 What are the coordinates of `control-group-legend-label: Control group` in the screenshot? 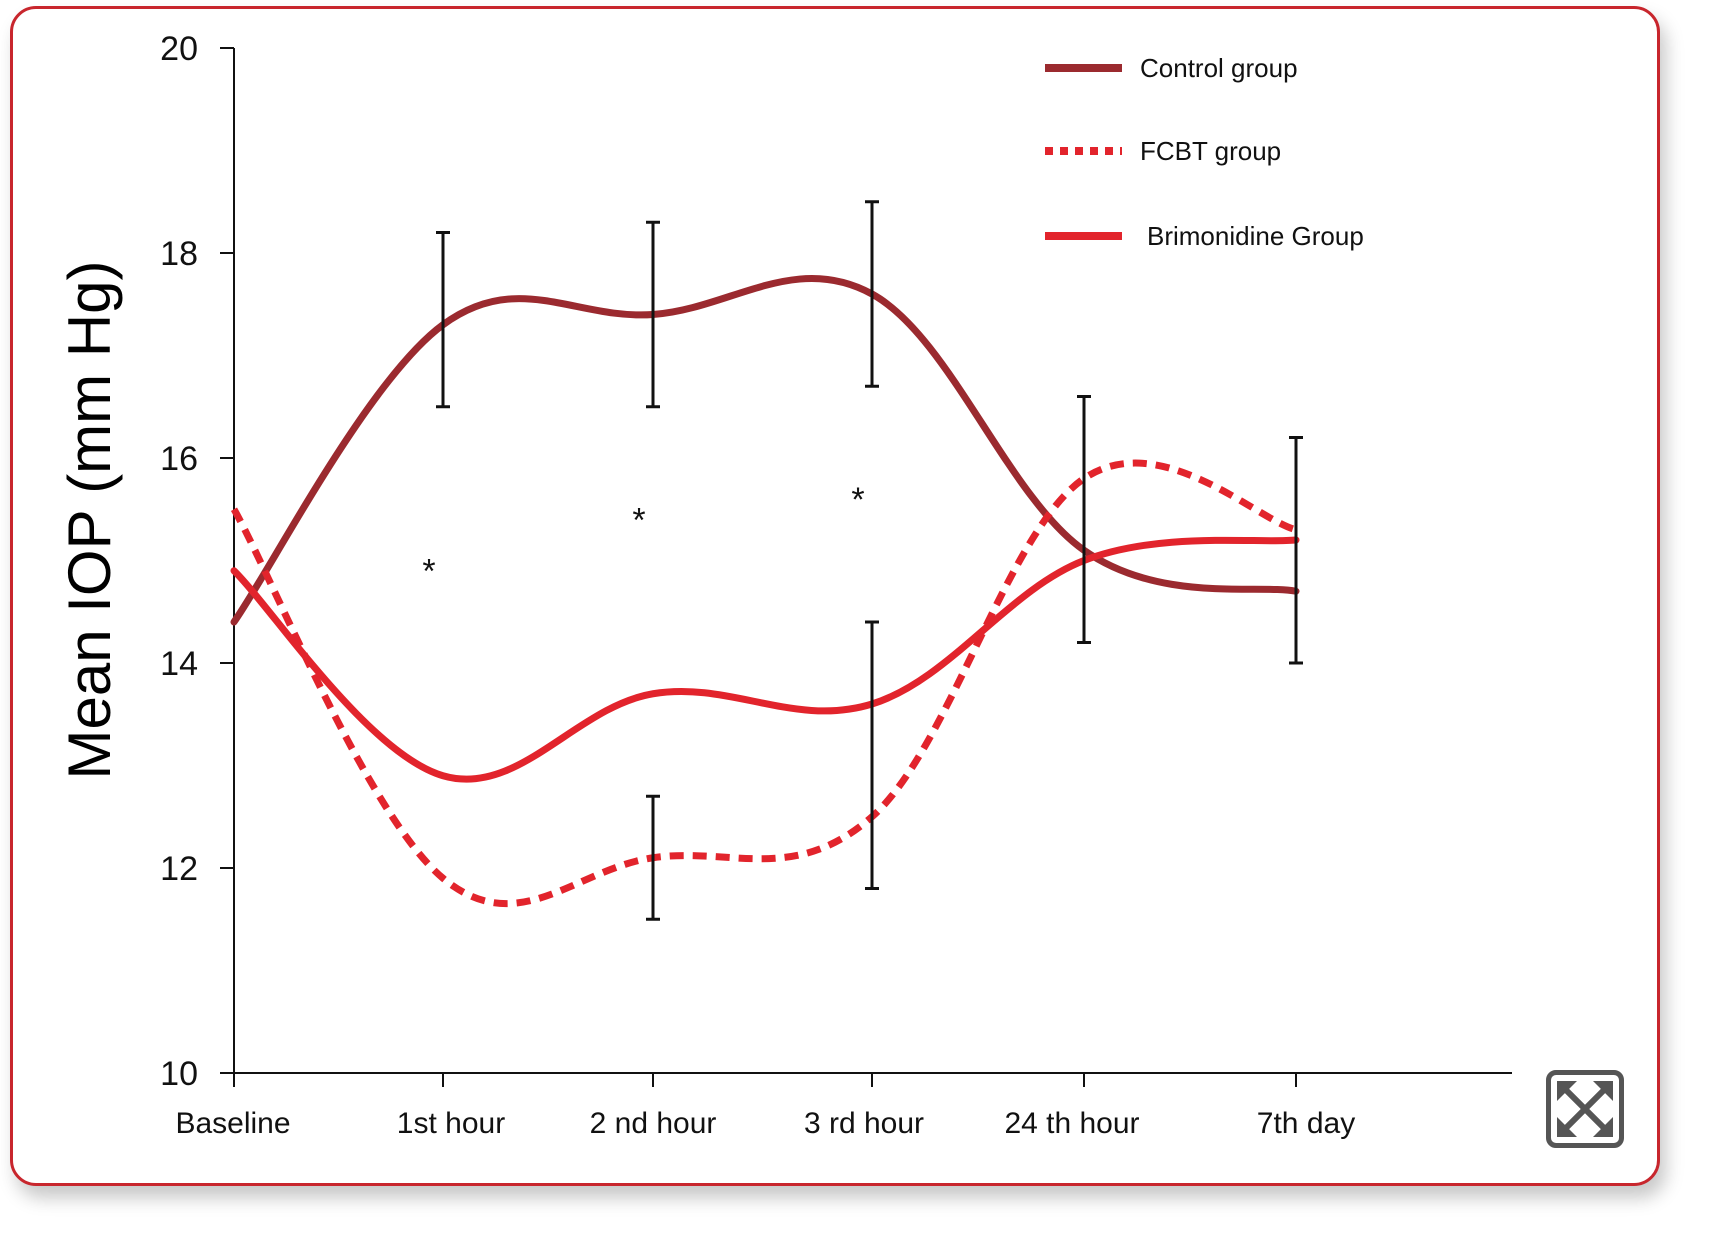 It's located at (1219, 68).